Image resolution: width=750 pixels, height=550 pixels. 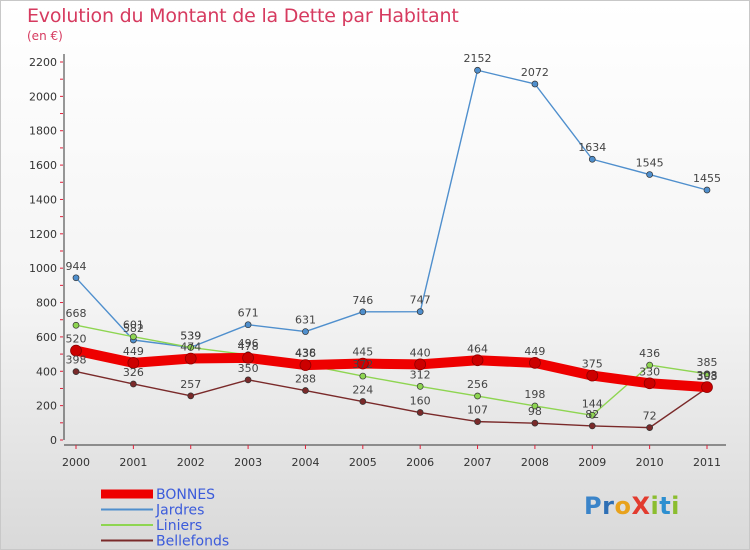 What do you see at coordinates (535, 411) in the screenshot?
I see `data-label: 98` at bounding box center [535, 411].